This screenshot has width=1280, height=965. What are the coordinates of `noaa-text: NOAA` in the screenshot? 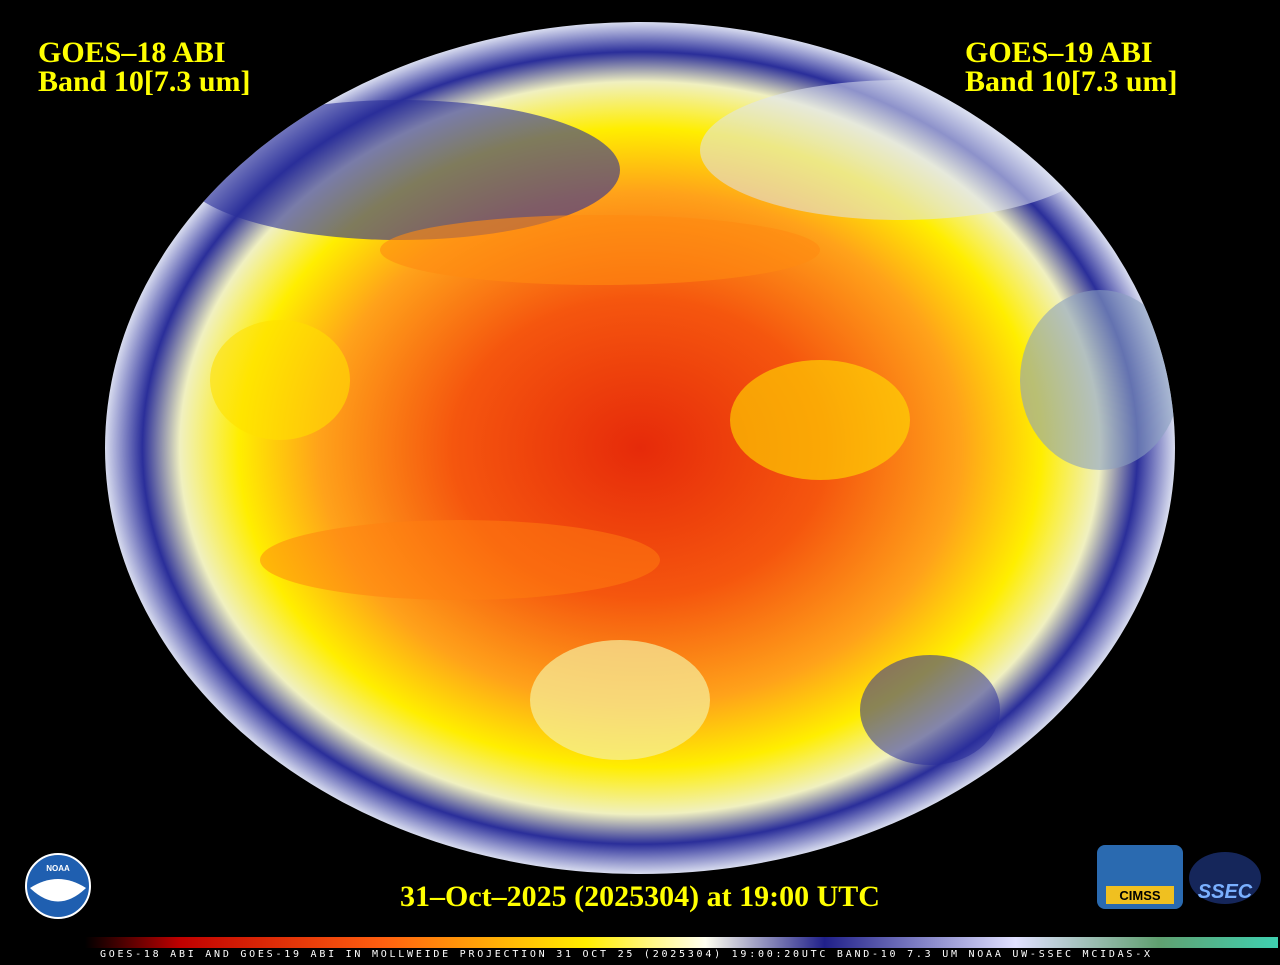 It's located at (58, 868).